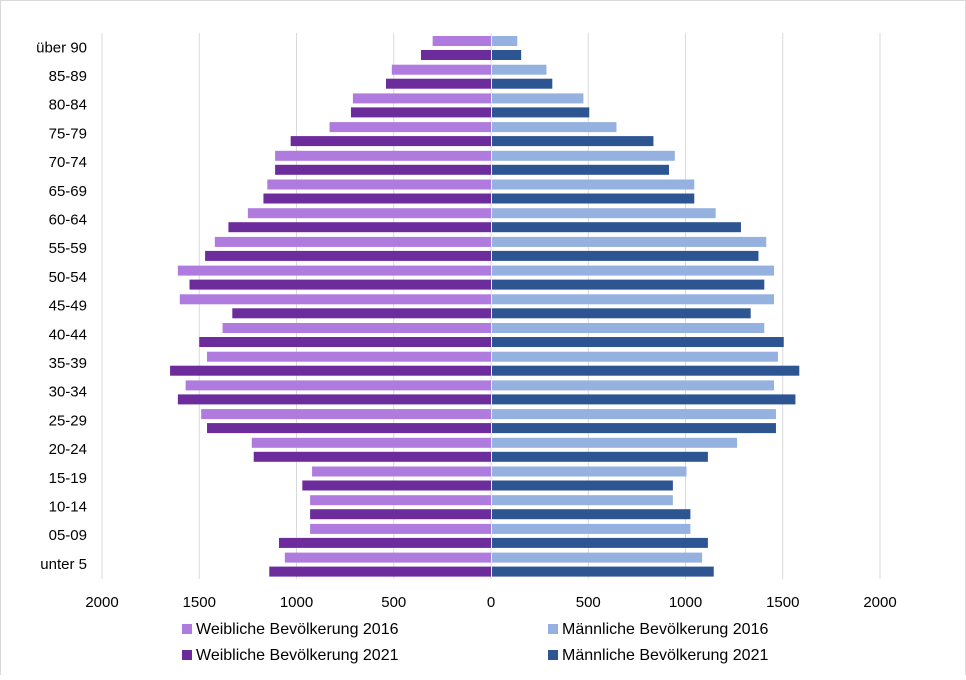 The height and width of the screenshot is (680, 966). Describe the element at coordinates (665, 629) in the screenshot. I see `legend-label: Männliche Bevölkerung 2016` at that location.